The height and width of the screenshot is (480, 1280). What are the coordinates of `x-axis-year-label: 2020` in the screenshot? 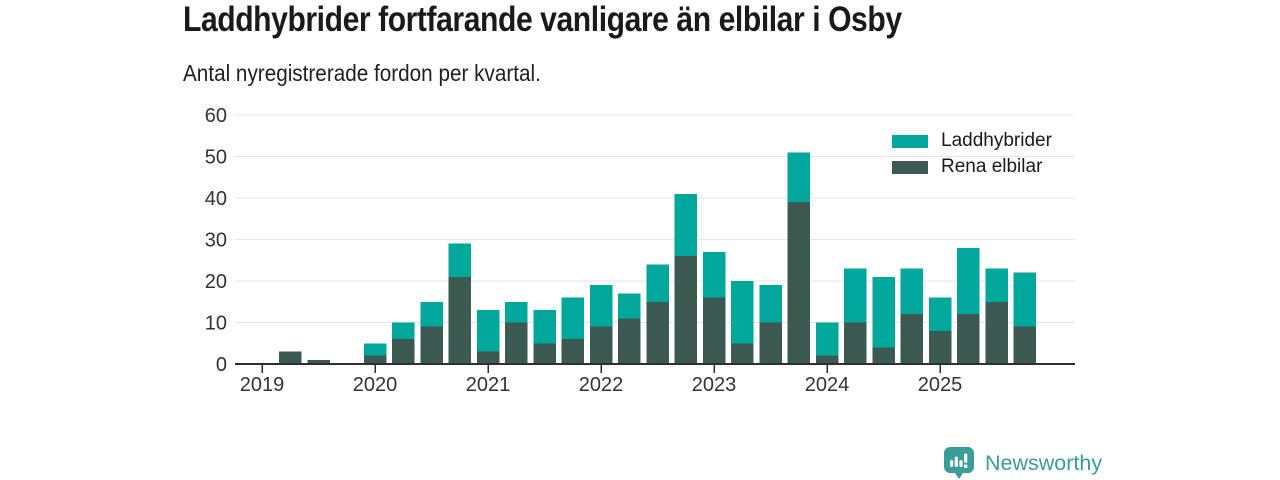 It's located at (375, 385).